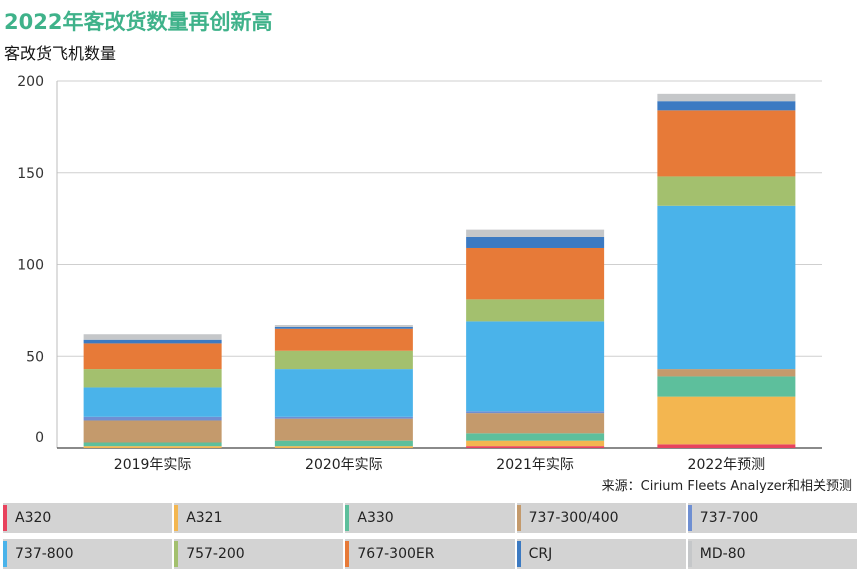 The image size is (860, 583). I want to click on legend-item: CRJ, so click(601, 554).